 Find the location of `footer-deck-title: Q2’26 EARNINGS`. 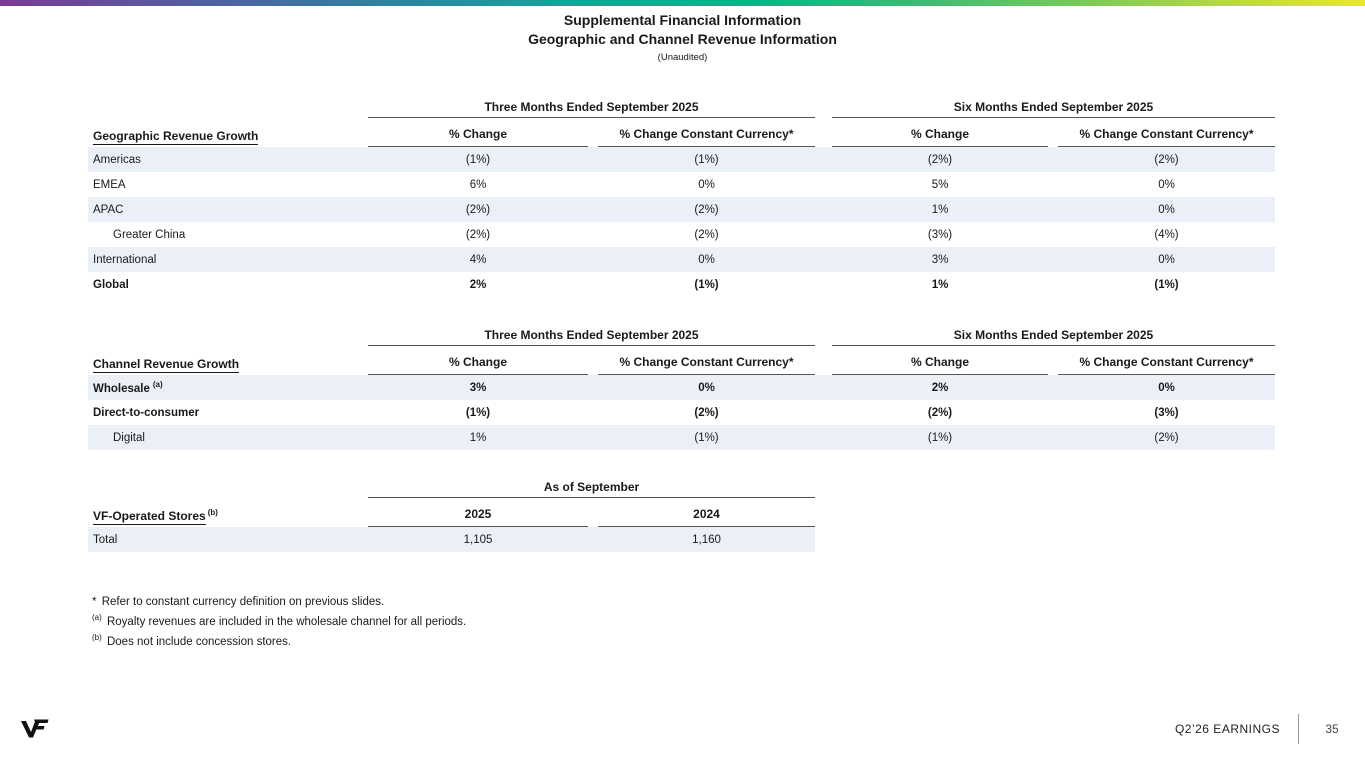

footer-deck-title: Q2’26 EARNINGS is located at coordinates (1227, 729).